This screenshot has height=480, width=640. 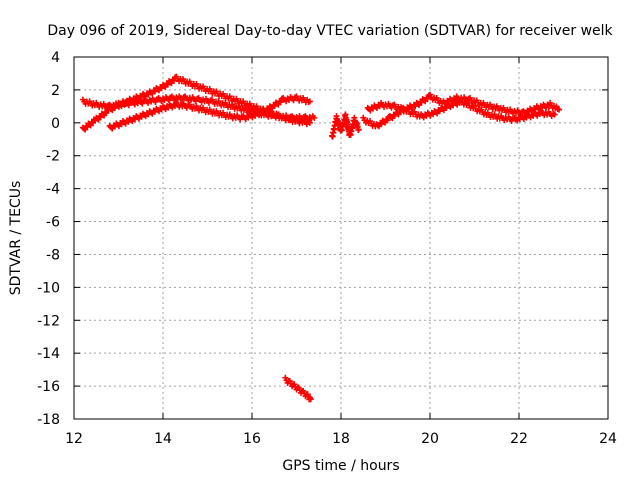 I want to click on y-tick-label: -10, so click(x=48, y=288).